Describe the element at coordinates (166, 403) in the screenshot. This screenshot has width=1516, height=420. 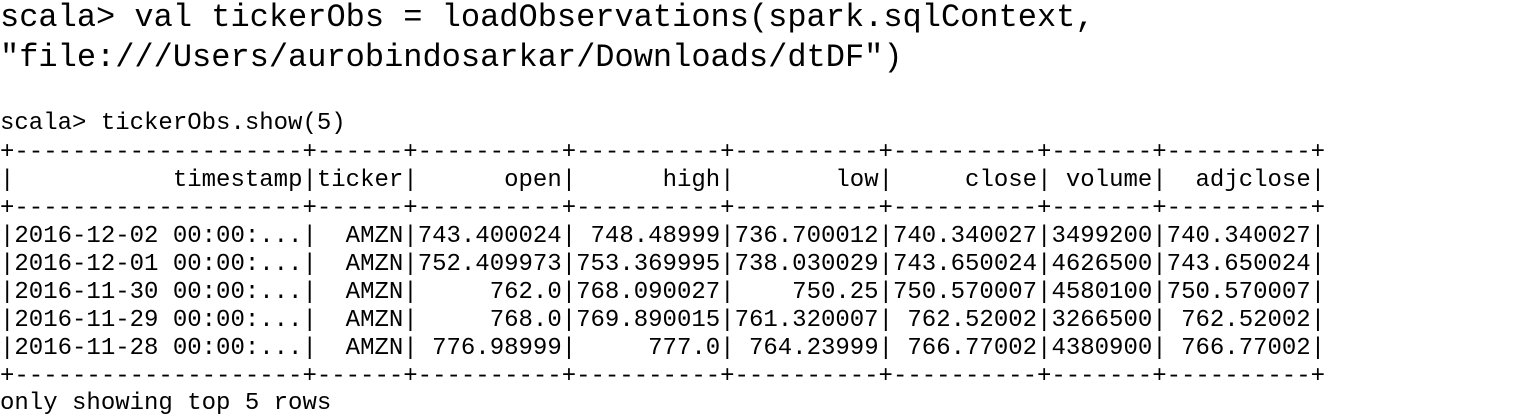
I see `footer: only showing top 5 rows` at that location.